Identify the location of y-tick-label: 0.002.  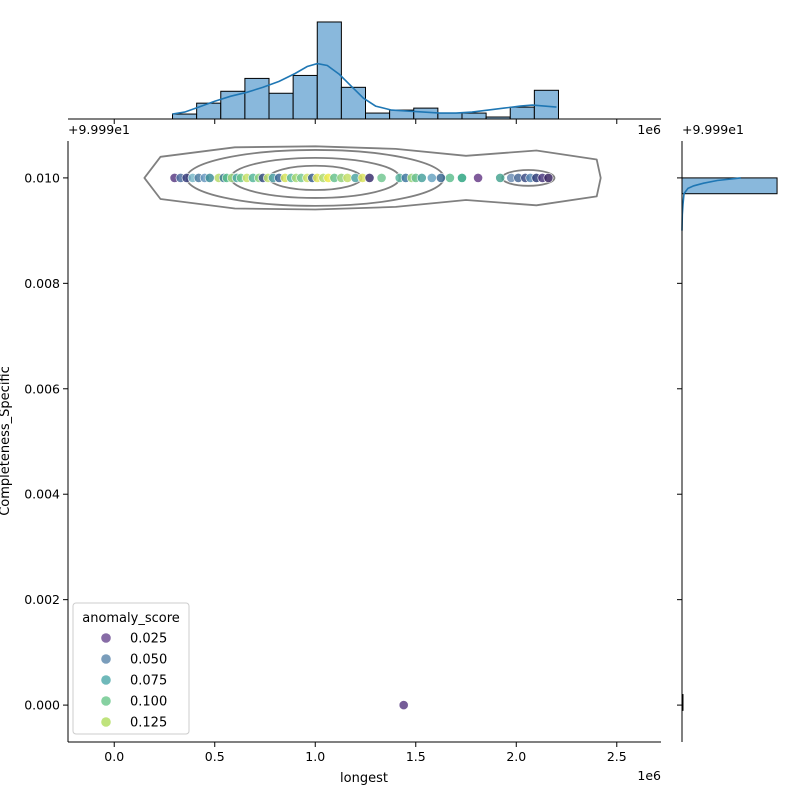
(42, 599).